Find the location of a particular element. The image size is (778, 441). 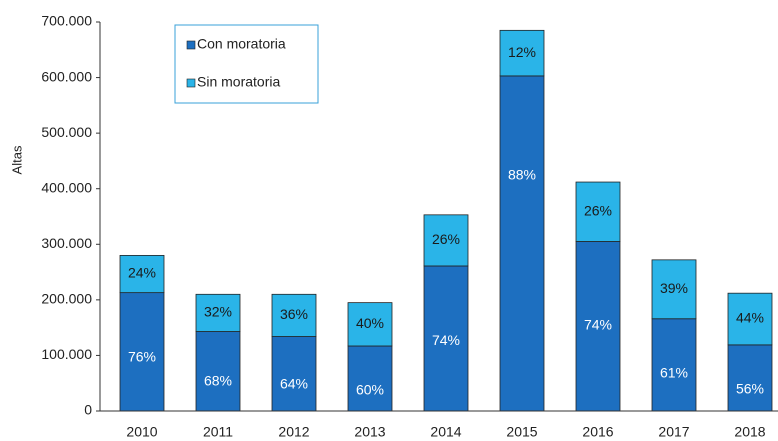

x-tick-label: 2015 is located at coordinates (521, 432).